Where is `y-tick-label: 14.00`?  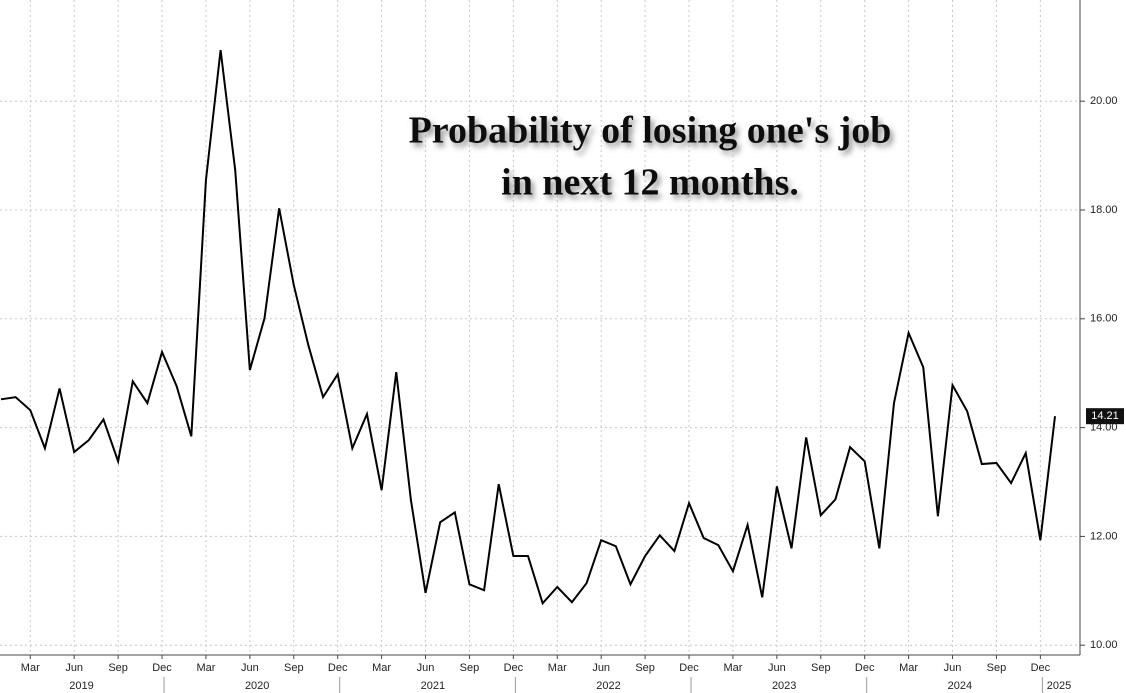 y-tick-label: 14.00 is located at coordinates (1104, 428).